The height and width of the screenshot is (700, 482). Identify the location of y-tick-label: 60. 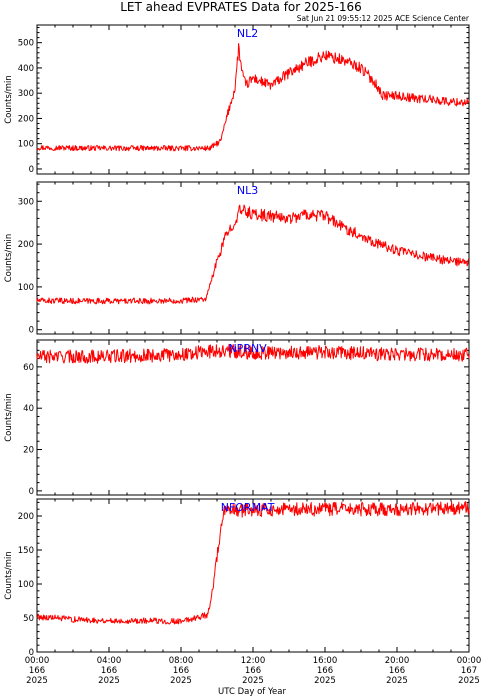
(28, 368).